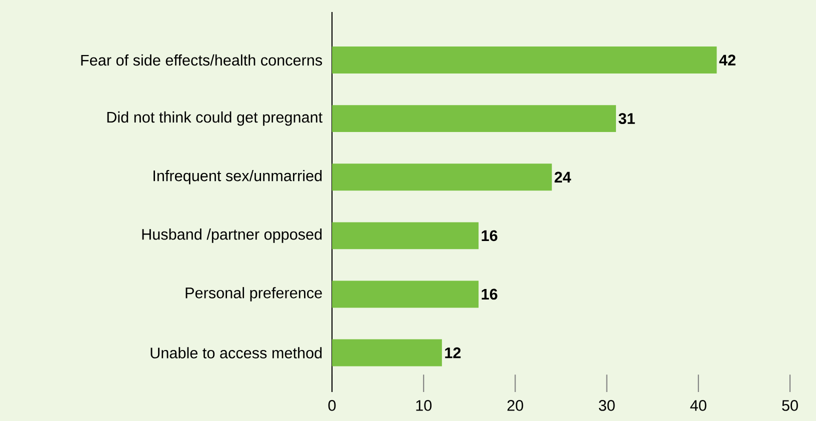  I want to click on x-tick-label: 0, so click(332, 405).